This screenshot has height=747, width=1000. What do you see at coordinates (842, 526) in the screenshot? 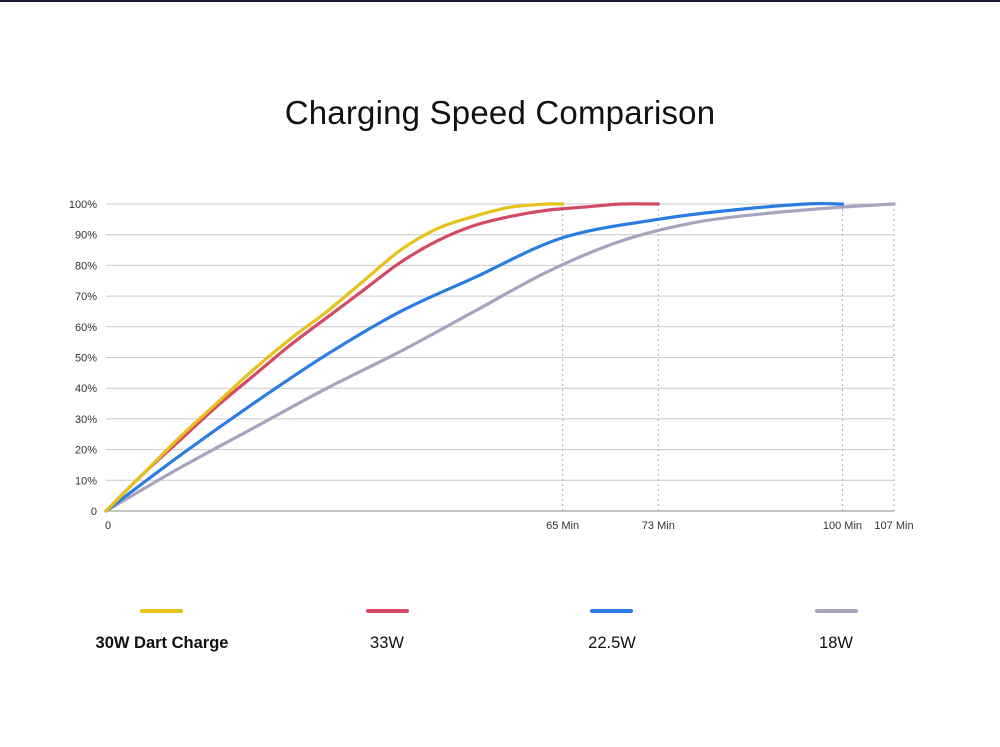
I see `x-tick-label: 100 Min` at bounding box center [842, 526].